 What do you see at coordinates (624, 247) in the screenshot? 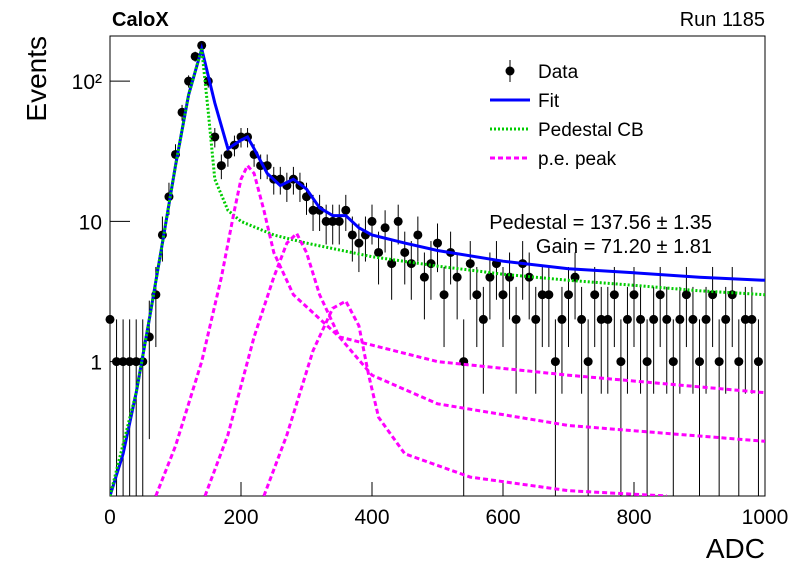
I see `stats-gain: Gain = 71.20 ± 1.81` at bounding box center [624, 247].